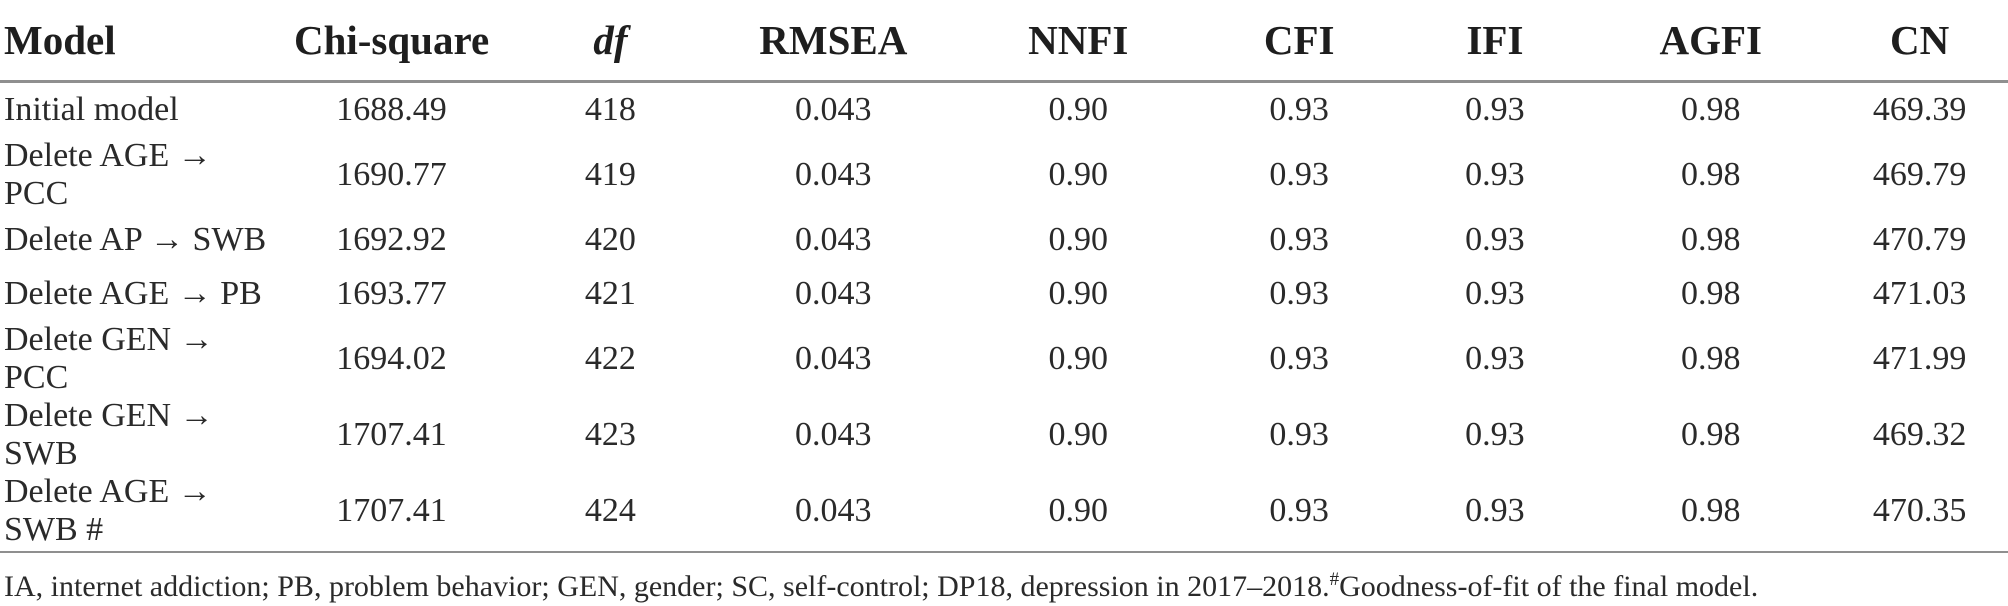 The image size is (2008, 606). Describe the element at coordinates (391, 109) in the screenshot. I see `cell-chi_square: 1688.49` at that location.